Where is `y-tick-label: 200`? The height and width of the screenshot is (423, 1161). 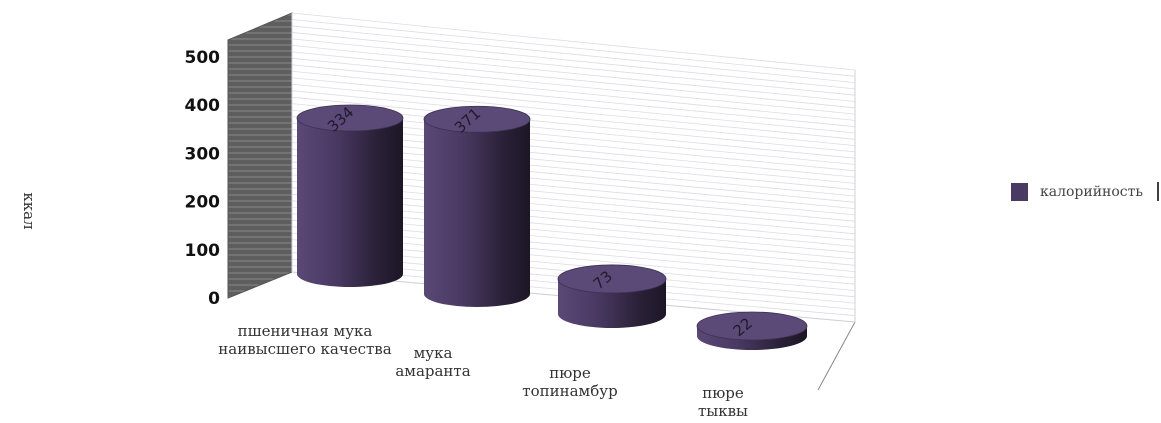
y-tick-label: 200 is located at coordinates (203, 203).